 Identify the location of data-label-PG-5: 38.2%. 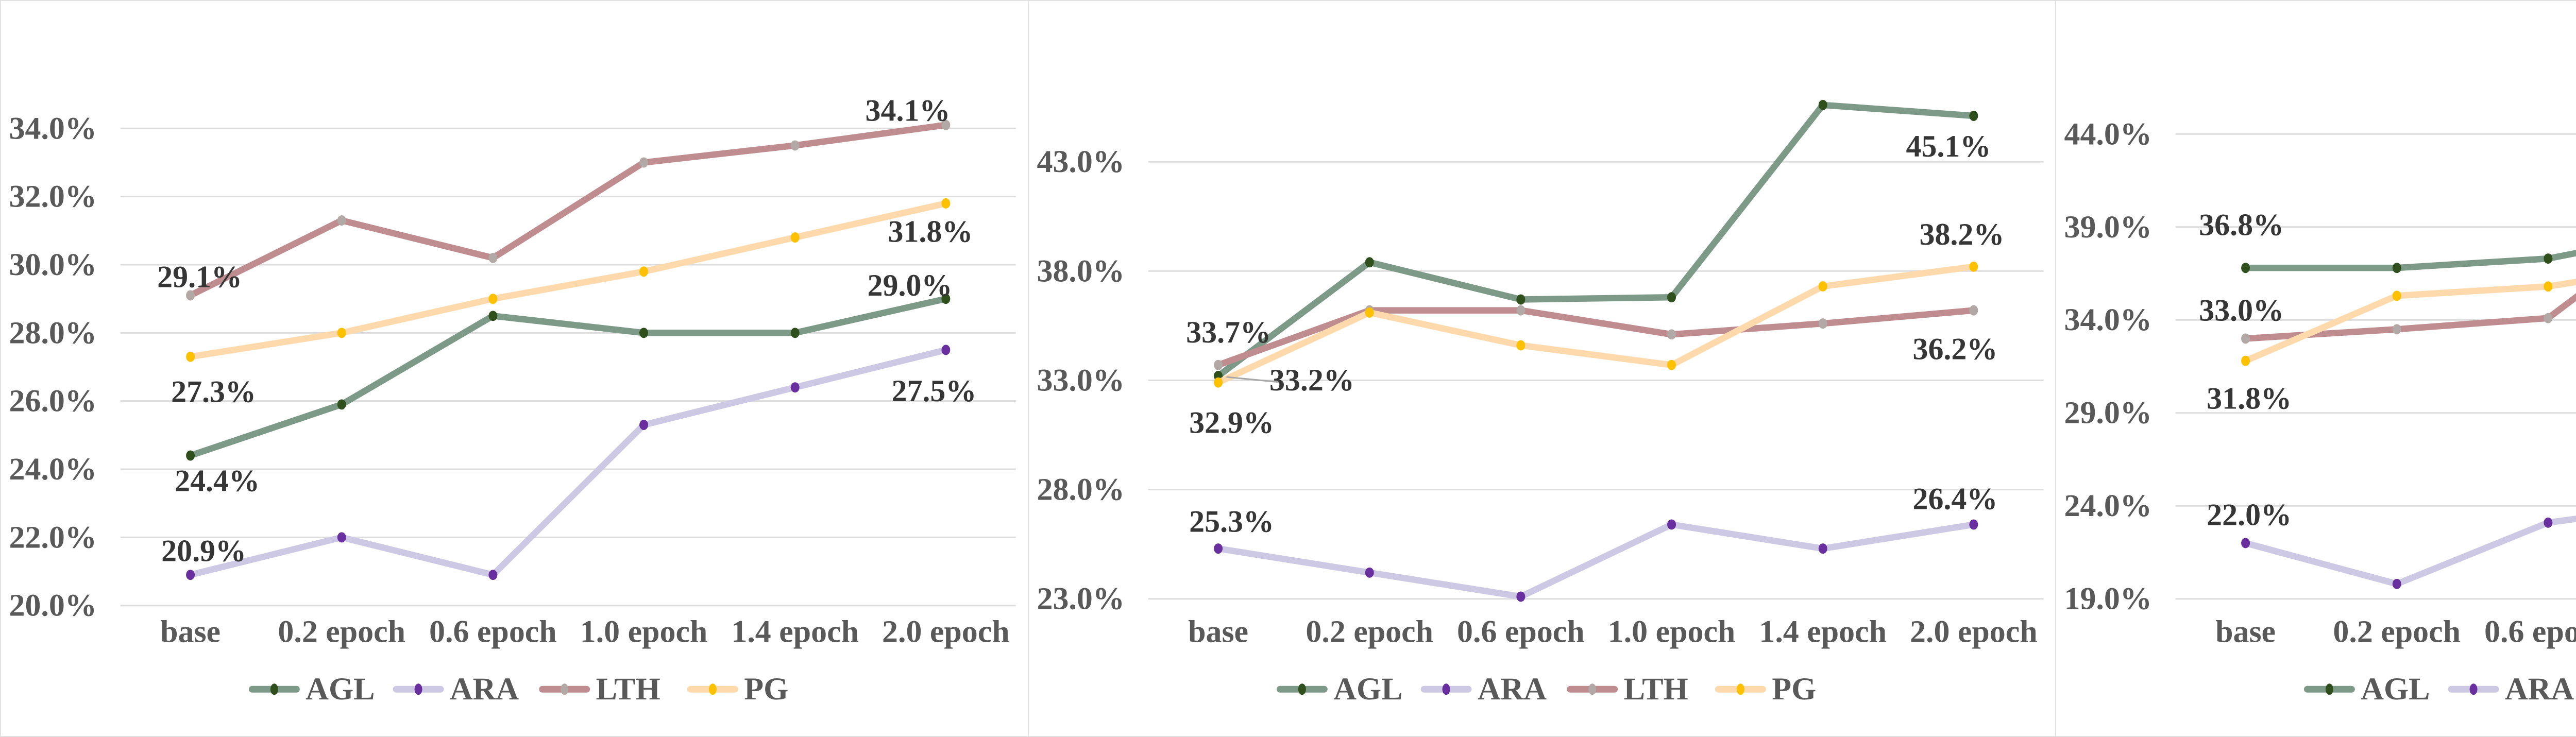
(1961, 234).